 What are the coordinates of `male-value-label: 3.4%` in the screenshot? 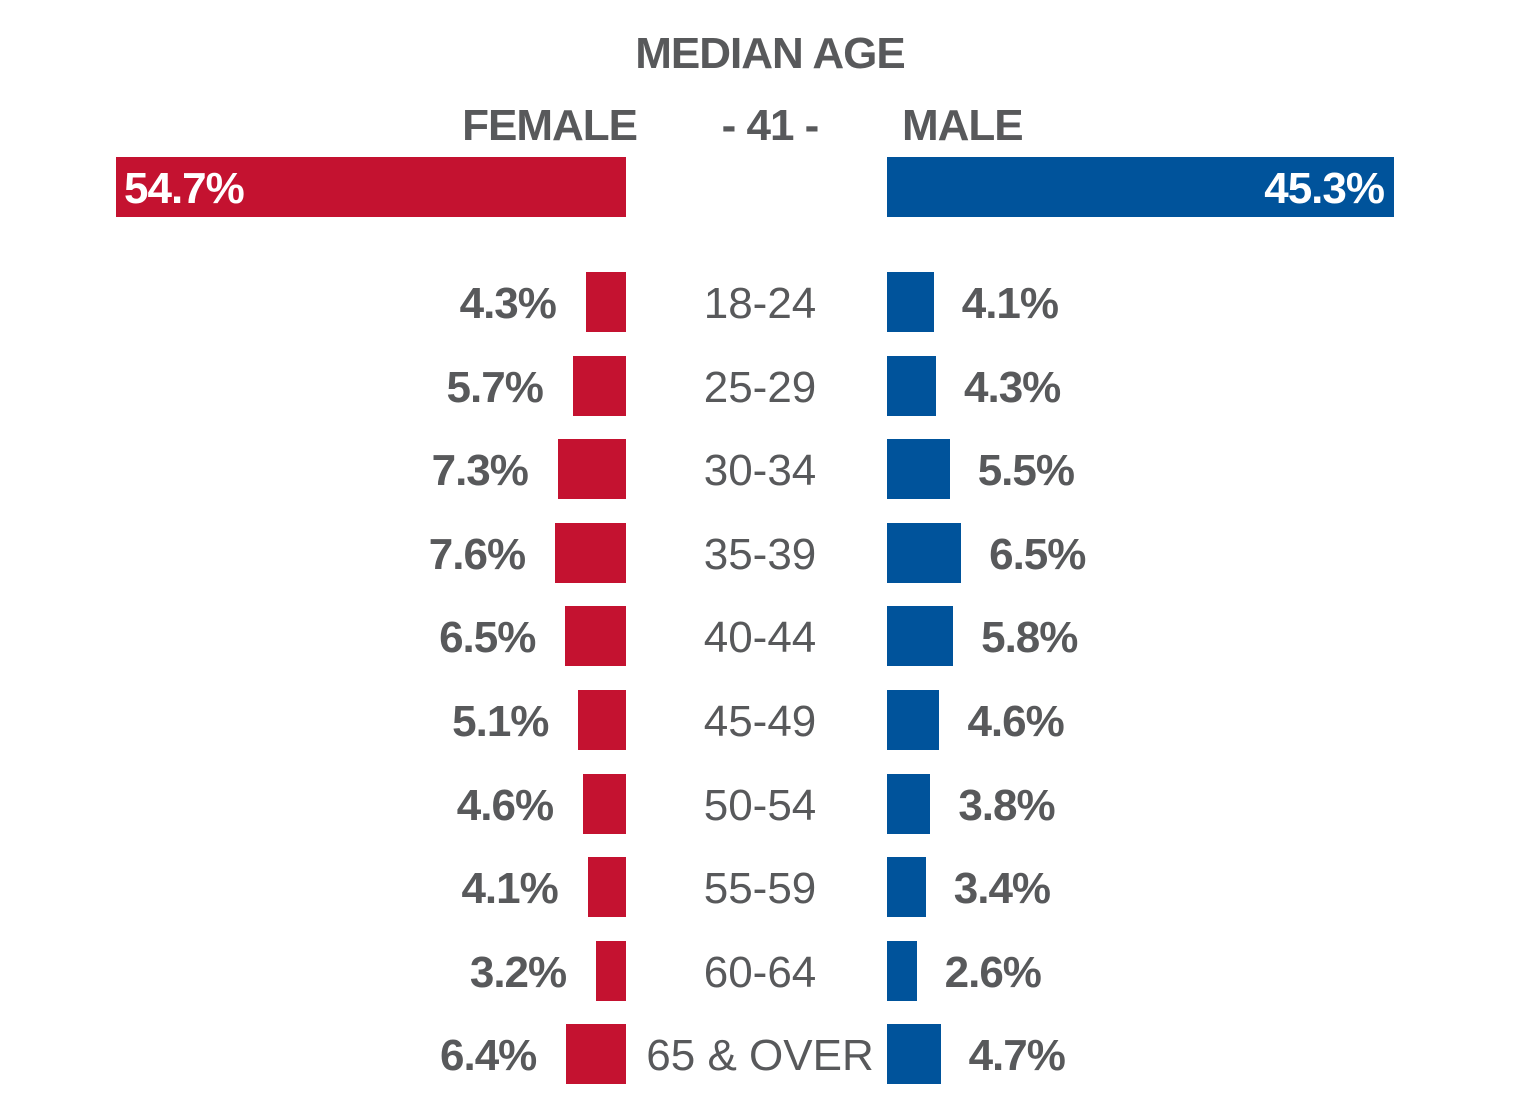 It's located at (1002, 889).